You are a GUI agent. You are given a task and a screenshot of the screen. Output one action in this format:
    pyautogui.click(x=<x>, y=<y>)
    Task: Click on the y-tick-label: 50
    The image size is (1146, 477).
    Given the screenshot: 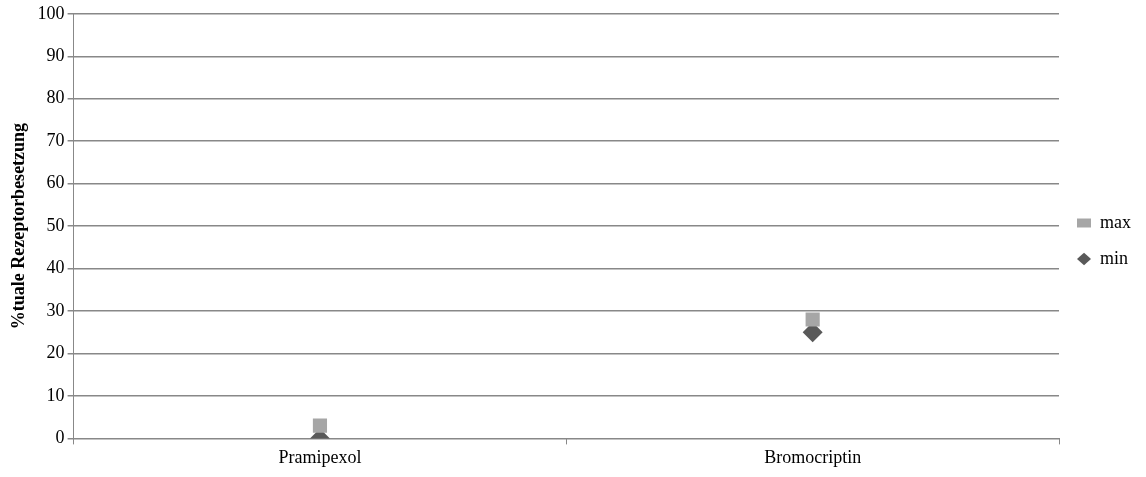 What is the action you would take?
    pyautogui.click(x=55, y=224)
    